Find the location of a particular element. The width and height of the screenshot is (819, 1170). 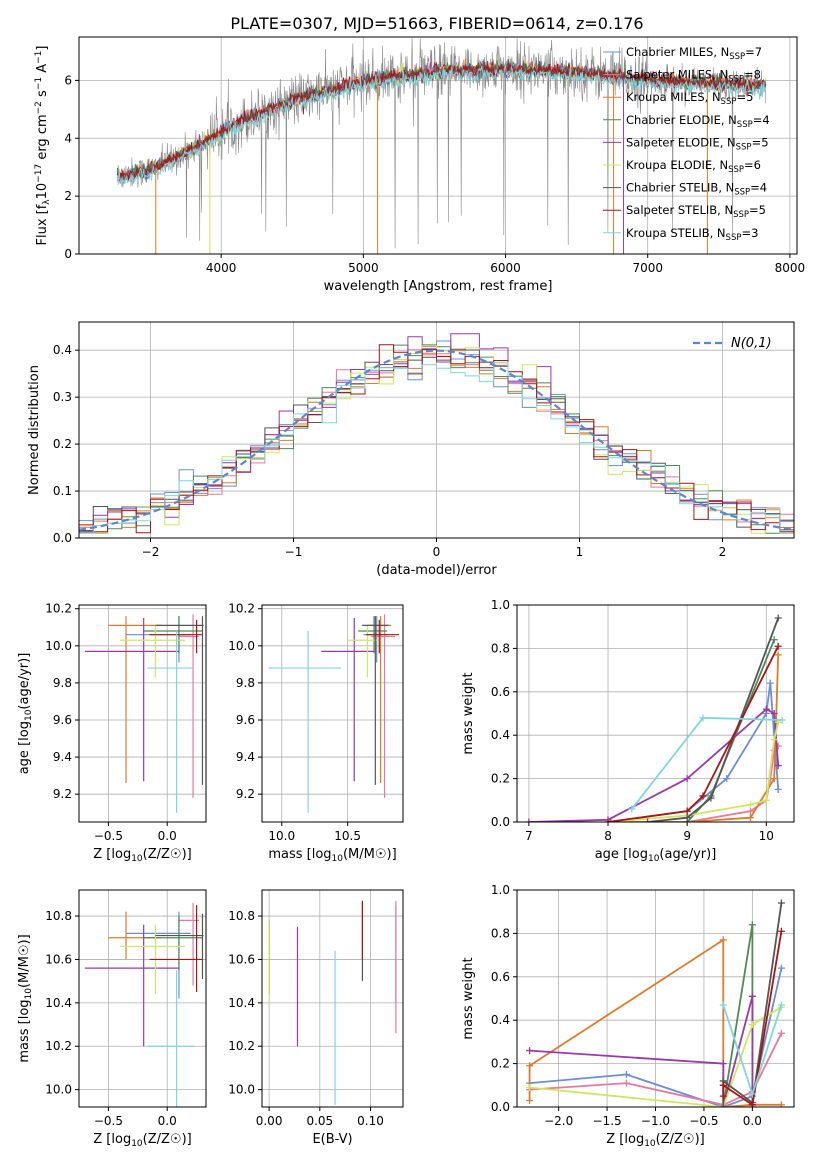

y-tick-label: 9.4 is located at coordinates (245, 757).